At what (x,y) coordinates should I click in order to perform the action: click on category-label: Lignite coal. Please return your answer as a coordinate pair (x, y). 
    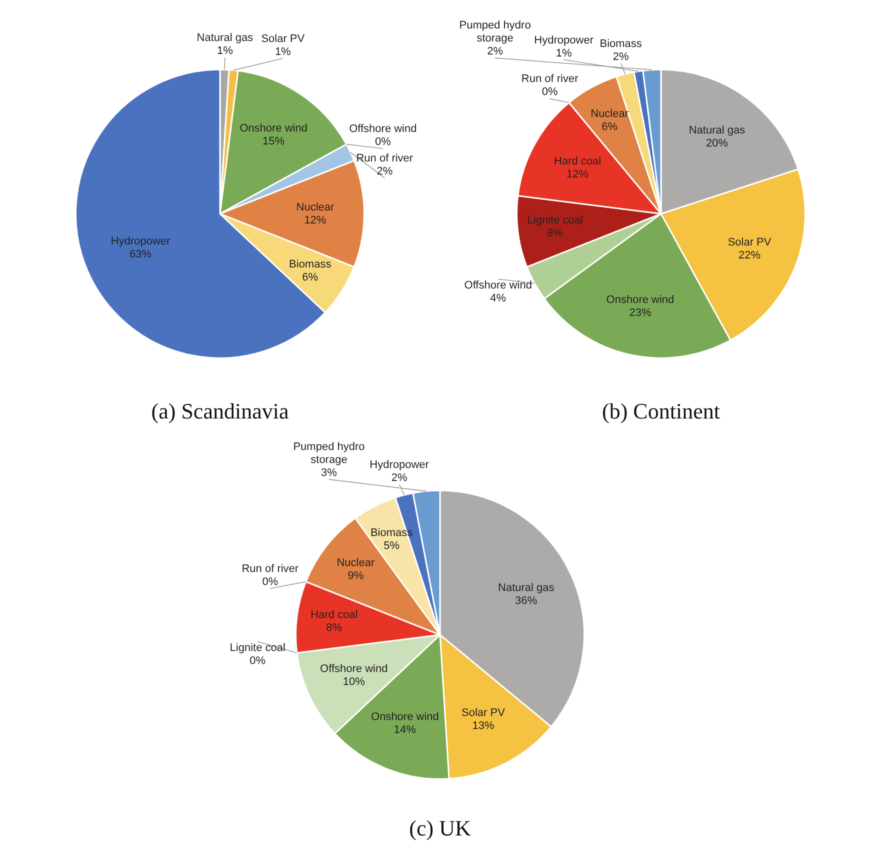
    Looking at the image, I should click on (258, 648).